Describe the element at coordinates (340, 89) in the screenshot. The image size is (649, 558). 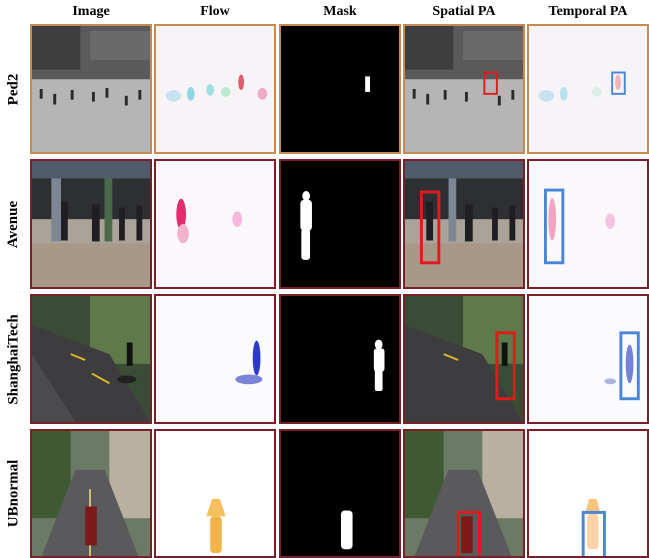
I see `ped2-mask` at that location.